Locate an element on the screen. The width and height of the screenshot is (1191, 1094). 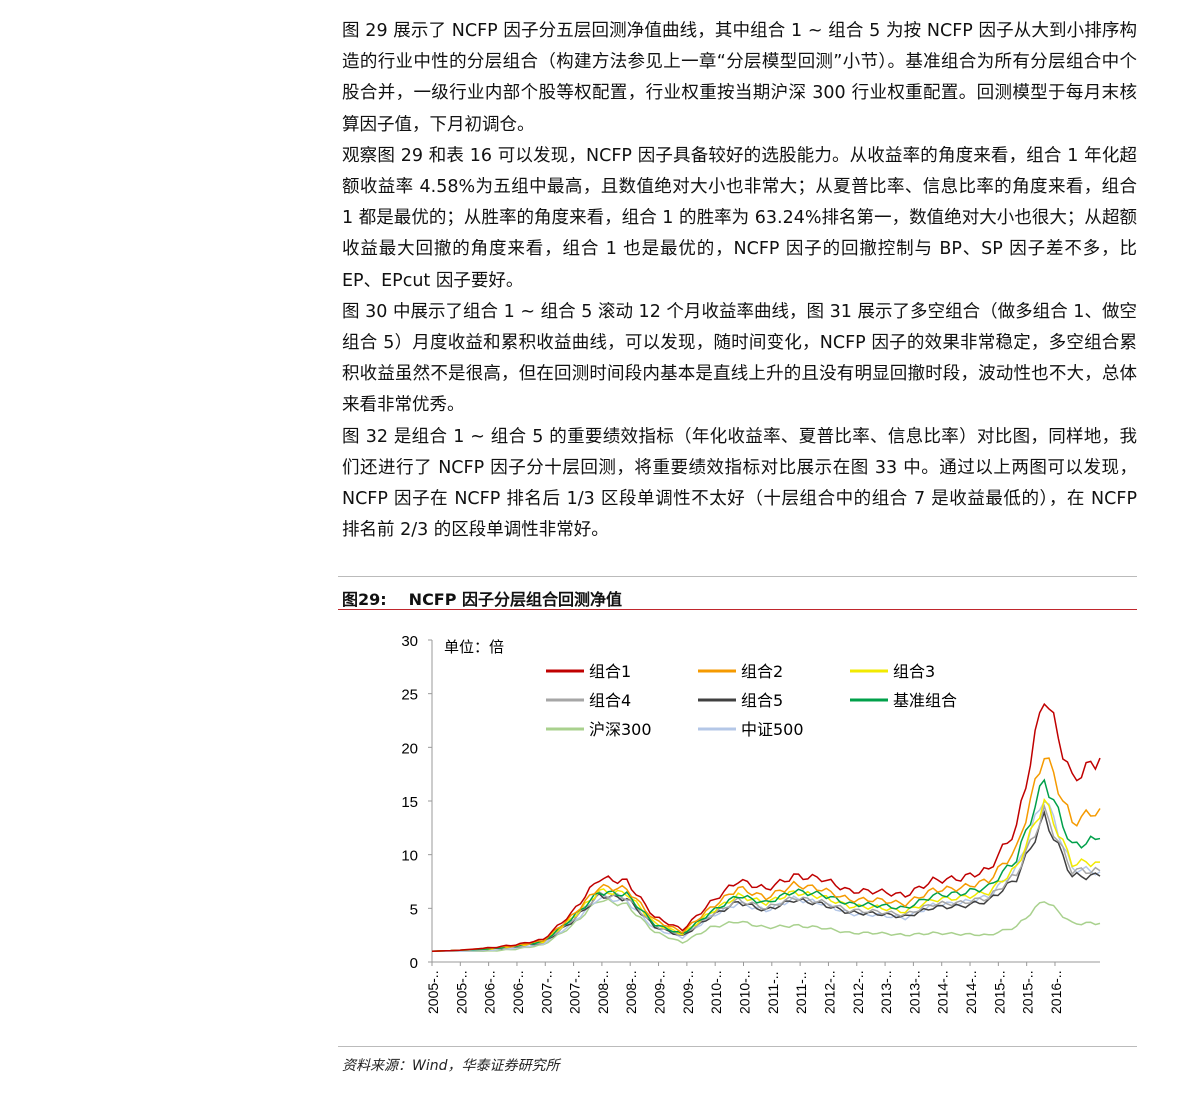
figure-title: 图29: NCFP 因子分层组合回测净值 is located at coordinates (482, 598).